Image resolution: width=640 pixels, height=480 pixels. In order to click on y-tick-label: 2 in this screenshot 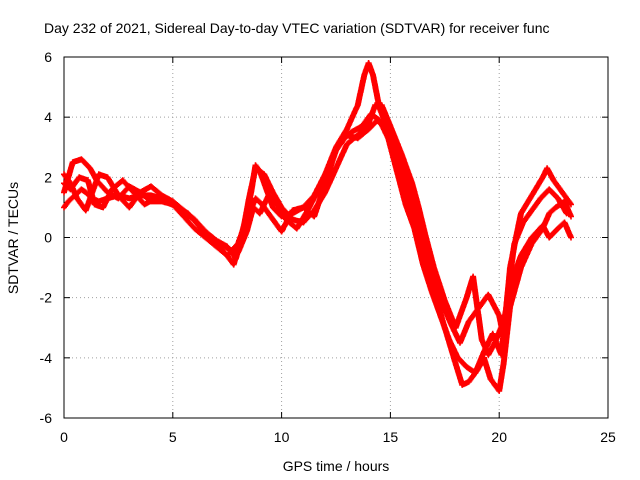, I will do `click(48, 177)`.